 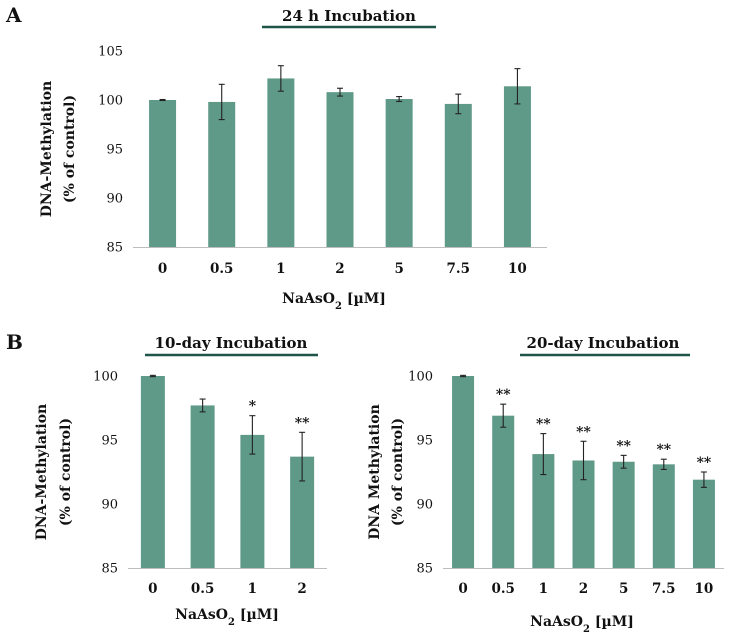 I want to click on chart-title: 10-day Incubation, so click(x=231, y=343).